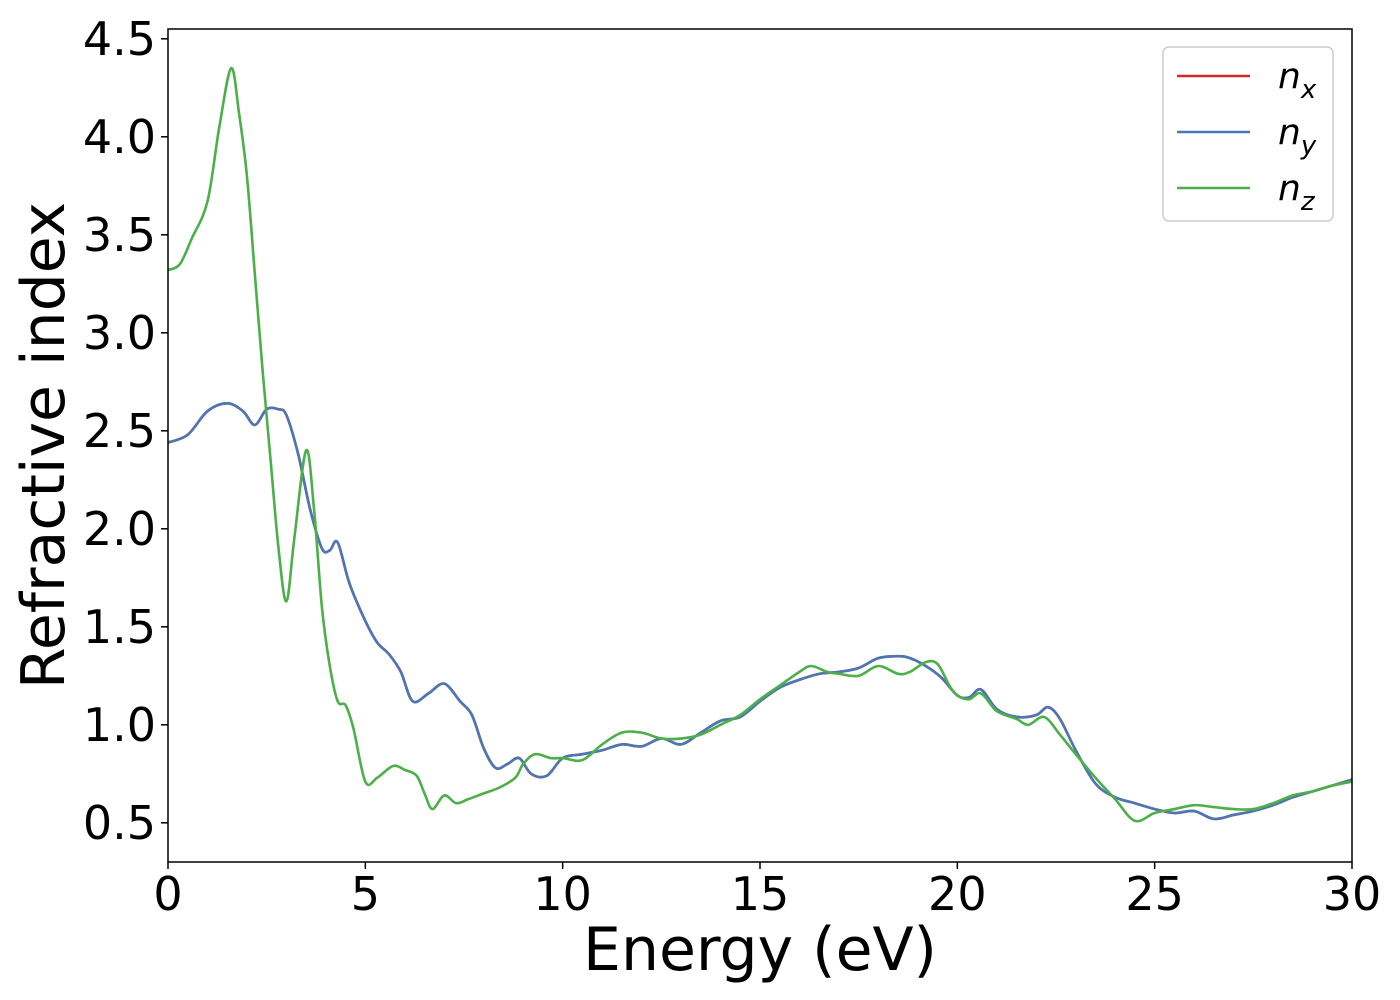  I want to click on x-tick-label: 20, so click(957, 894).